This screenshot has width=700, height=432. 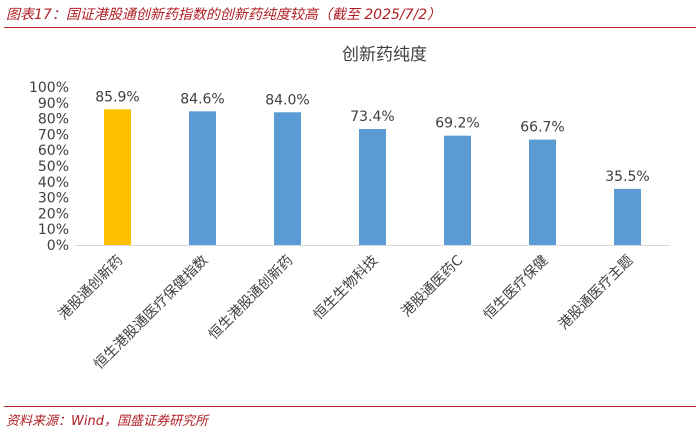 I want to click on bar-value-label: 85.9%, so click(x=117, y=97).